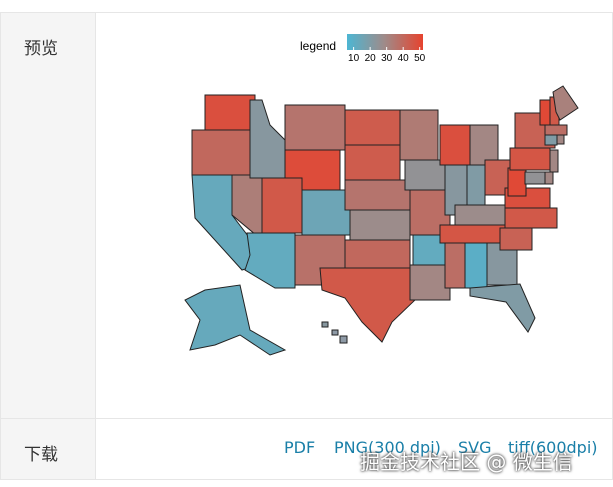 This screenshot has width=613, height=487. I want to click on legend-tick-label: 10, so click(354, 58).